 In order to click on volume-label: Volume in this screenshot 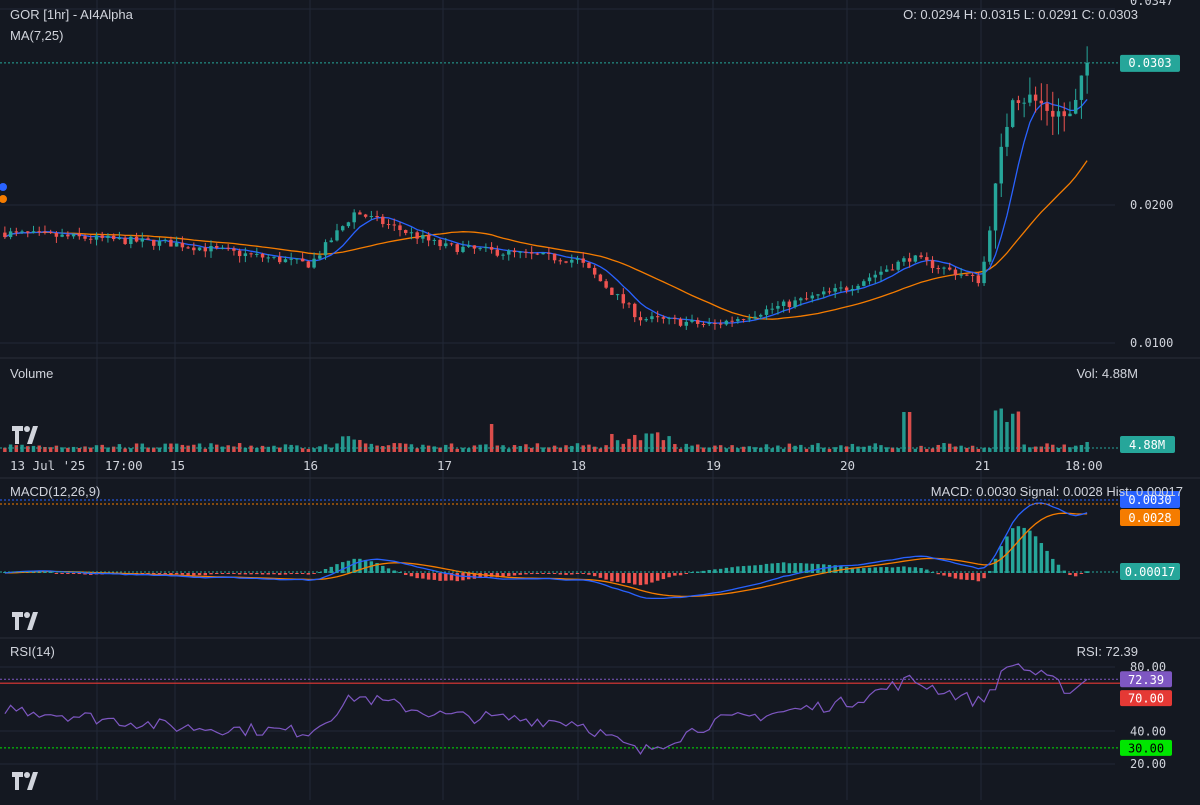, I will do `click(32, 373)`.